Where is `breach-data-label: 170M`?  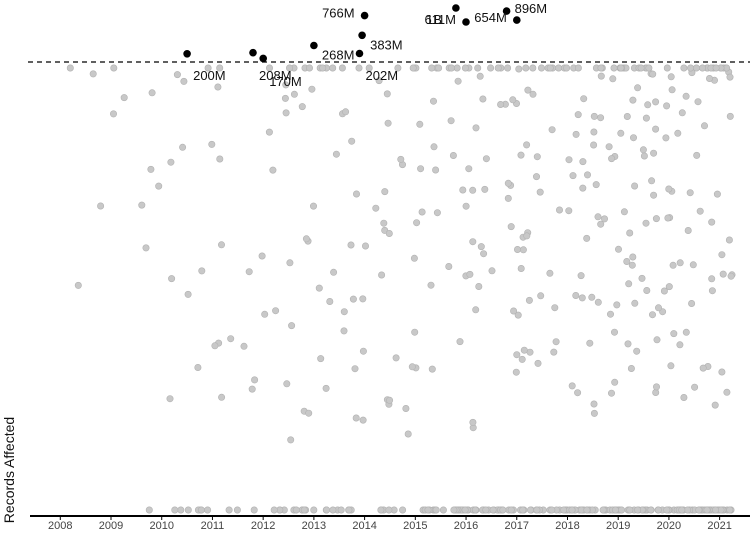 breach-data-label: 170M is located at coordinates (285, 81).